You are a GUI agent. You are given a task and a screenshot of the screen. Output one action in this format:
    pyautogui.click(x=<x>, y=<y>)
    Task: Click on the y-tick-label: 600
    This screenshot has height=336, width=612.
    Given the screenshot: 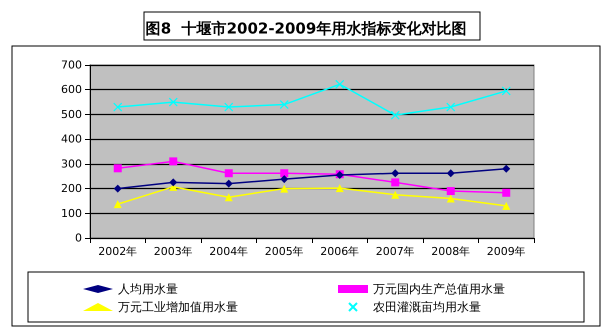 What is the action you would take?
    pyautogui.click(x=71, y=89)
    